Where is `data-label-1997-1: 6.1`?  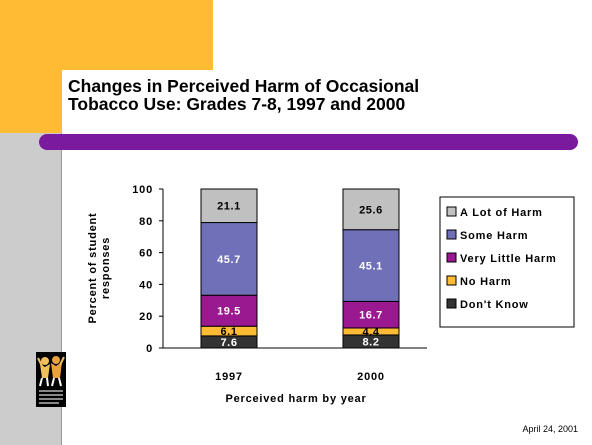 data-label-1997-1: 6.1 is located at coordinates (228, 332).